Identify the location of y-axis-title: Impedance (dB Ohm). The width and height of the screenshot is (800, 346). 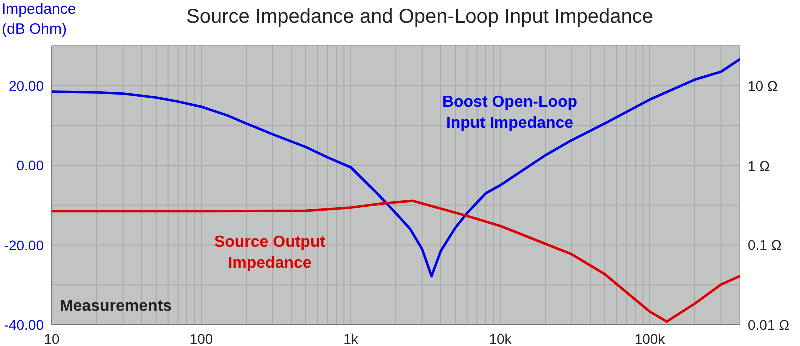
(39, 20).